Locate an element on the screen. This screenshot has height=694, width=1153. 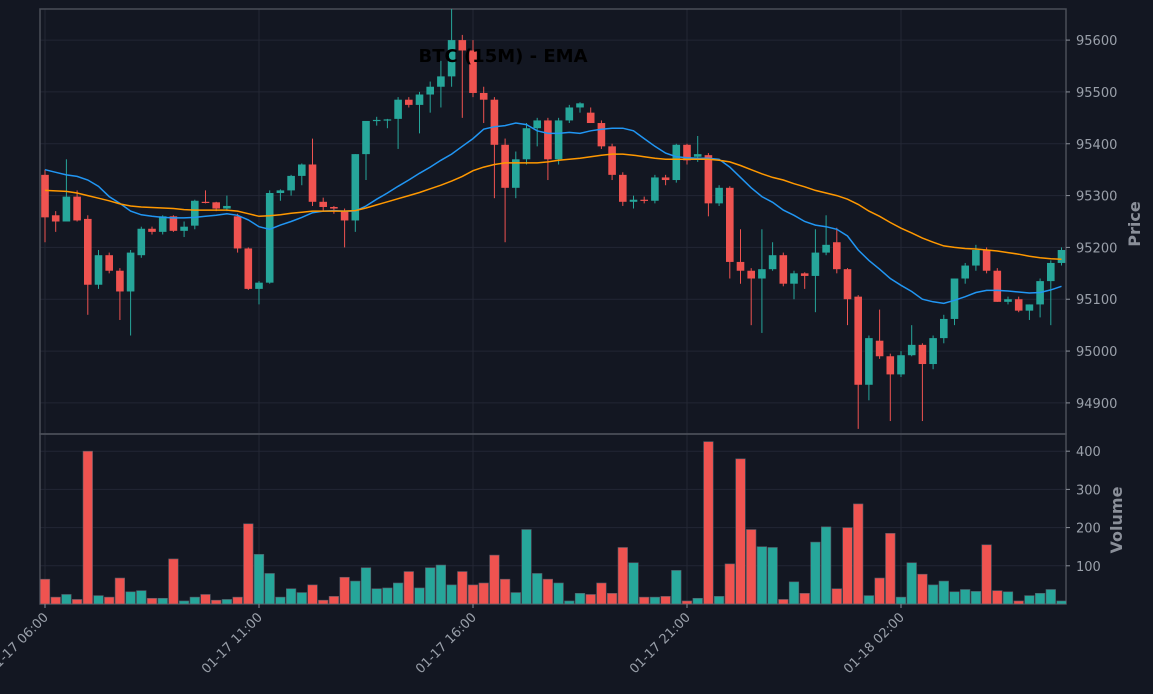
price-tick-label: 95000 is located at coordinates (1096, 352).